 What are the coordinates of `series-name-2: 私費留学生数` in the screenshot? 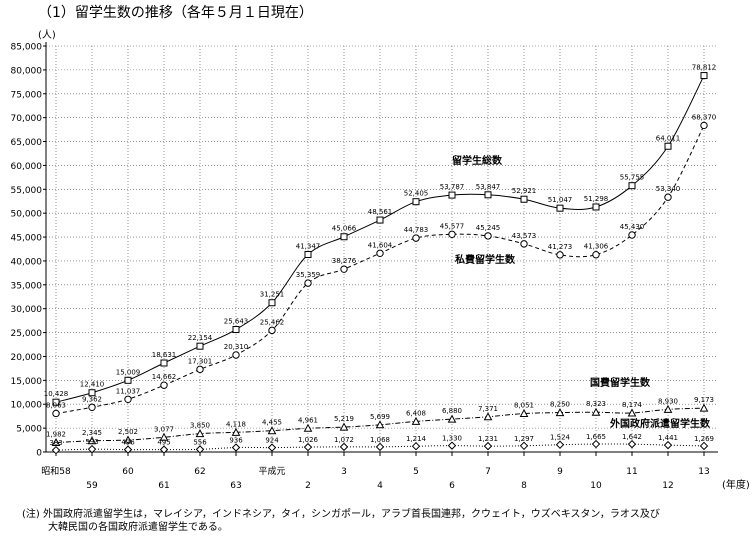 It's located at (485, 259).